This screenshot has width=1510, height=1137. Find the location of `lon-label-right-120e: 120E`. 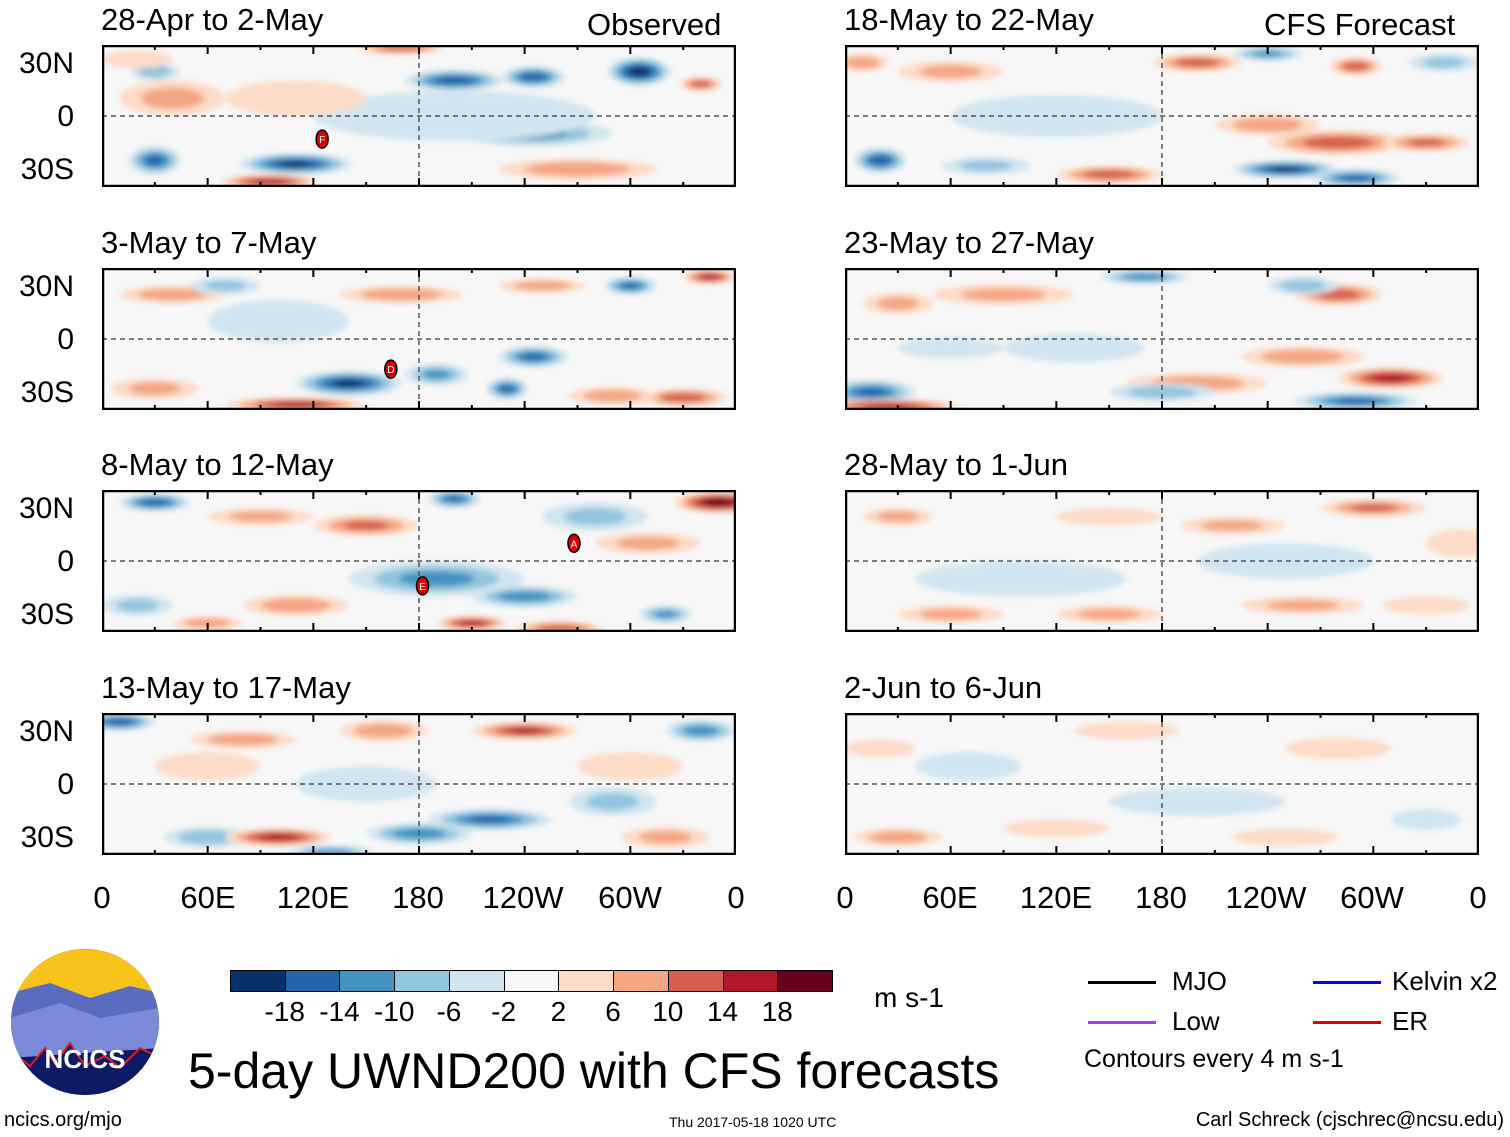

lon-label-right-120e: 120E is located at coordinates (1056, 897).